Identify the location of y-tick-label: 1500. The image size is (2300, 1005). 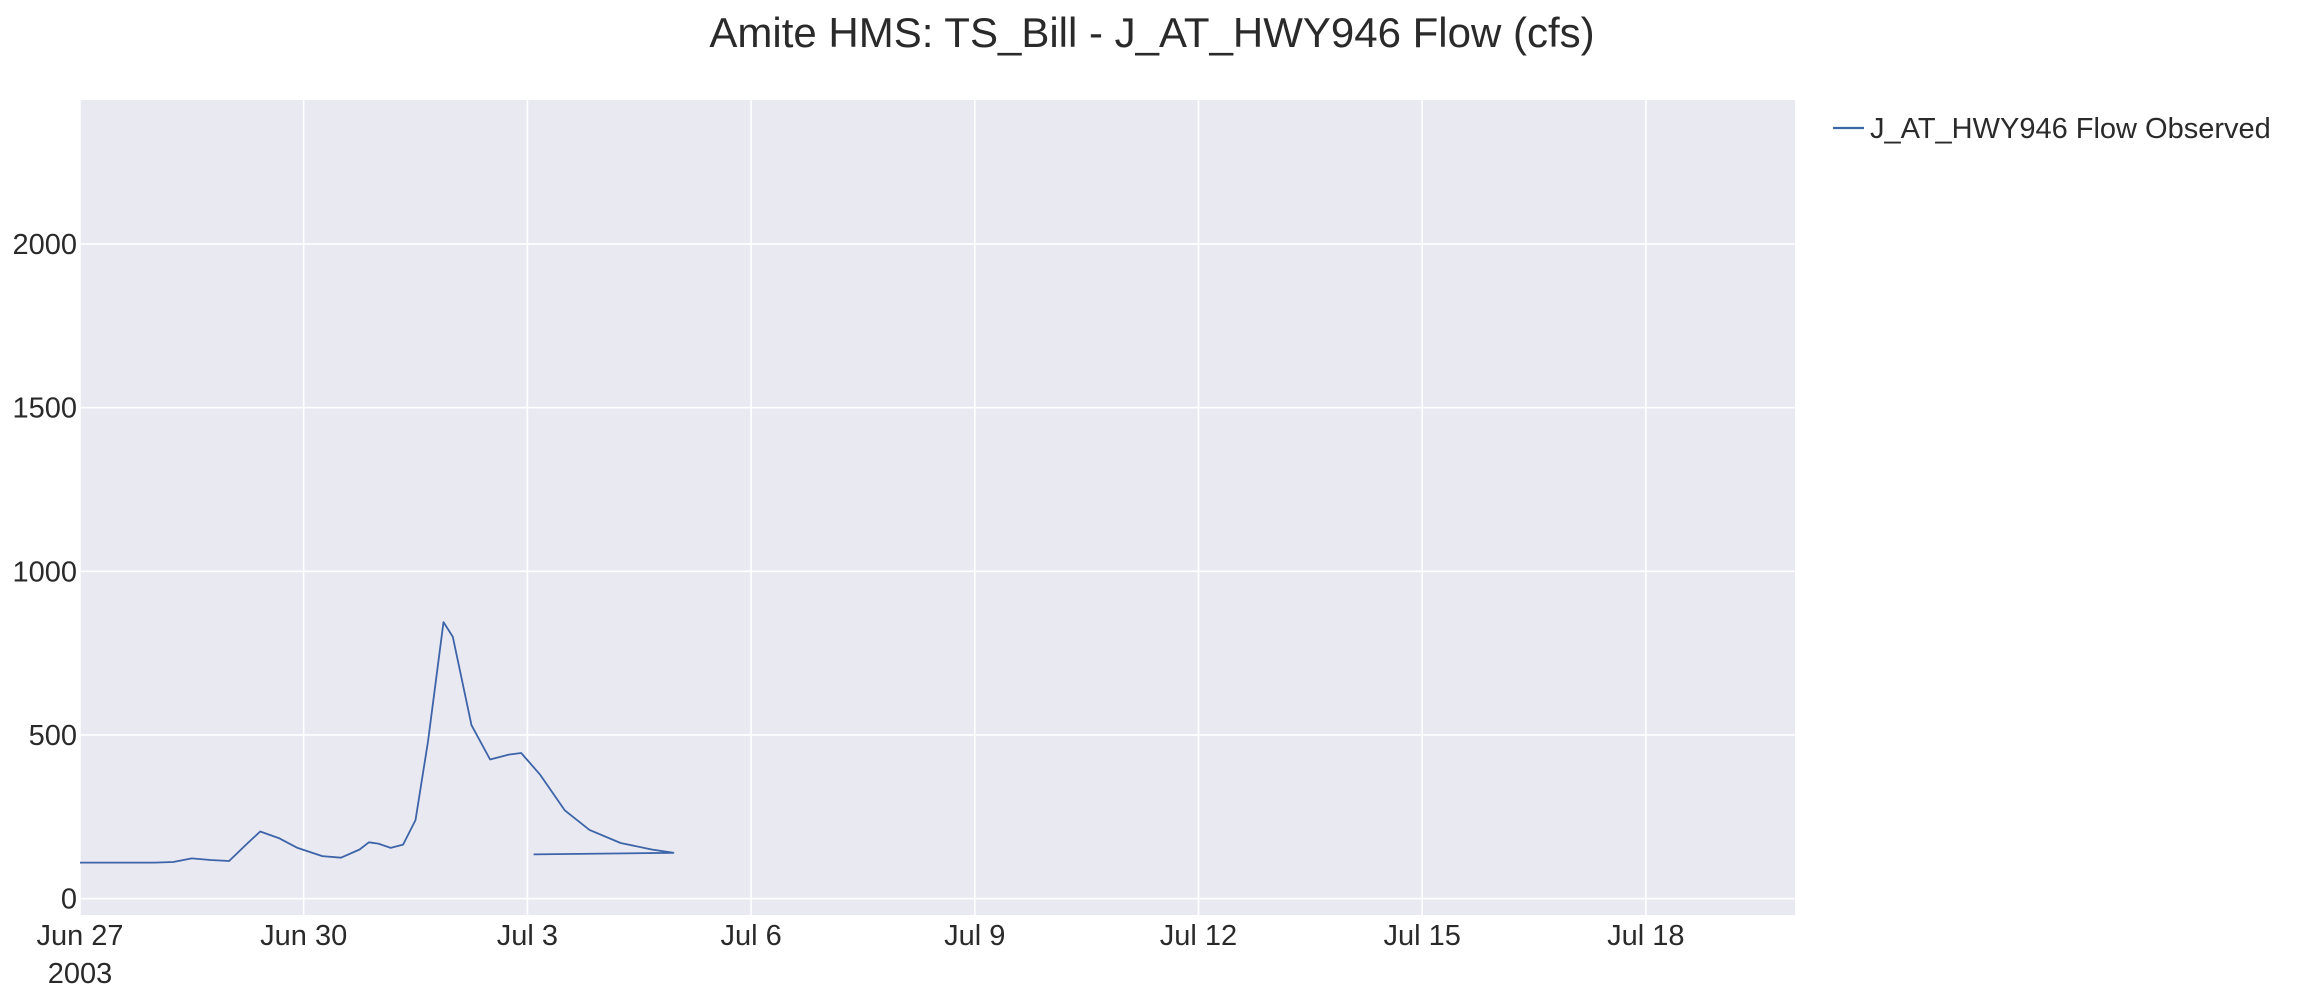
(44, 409).